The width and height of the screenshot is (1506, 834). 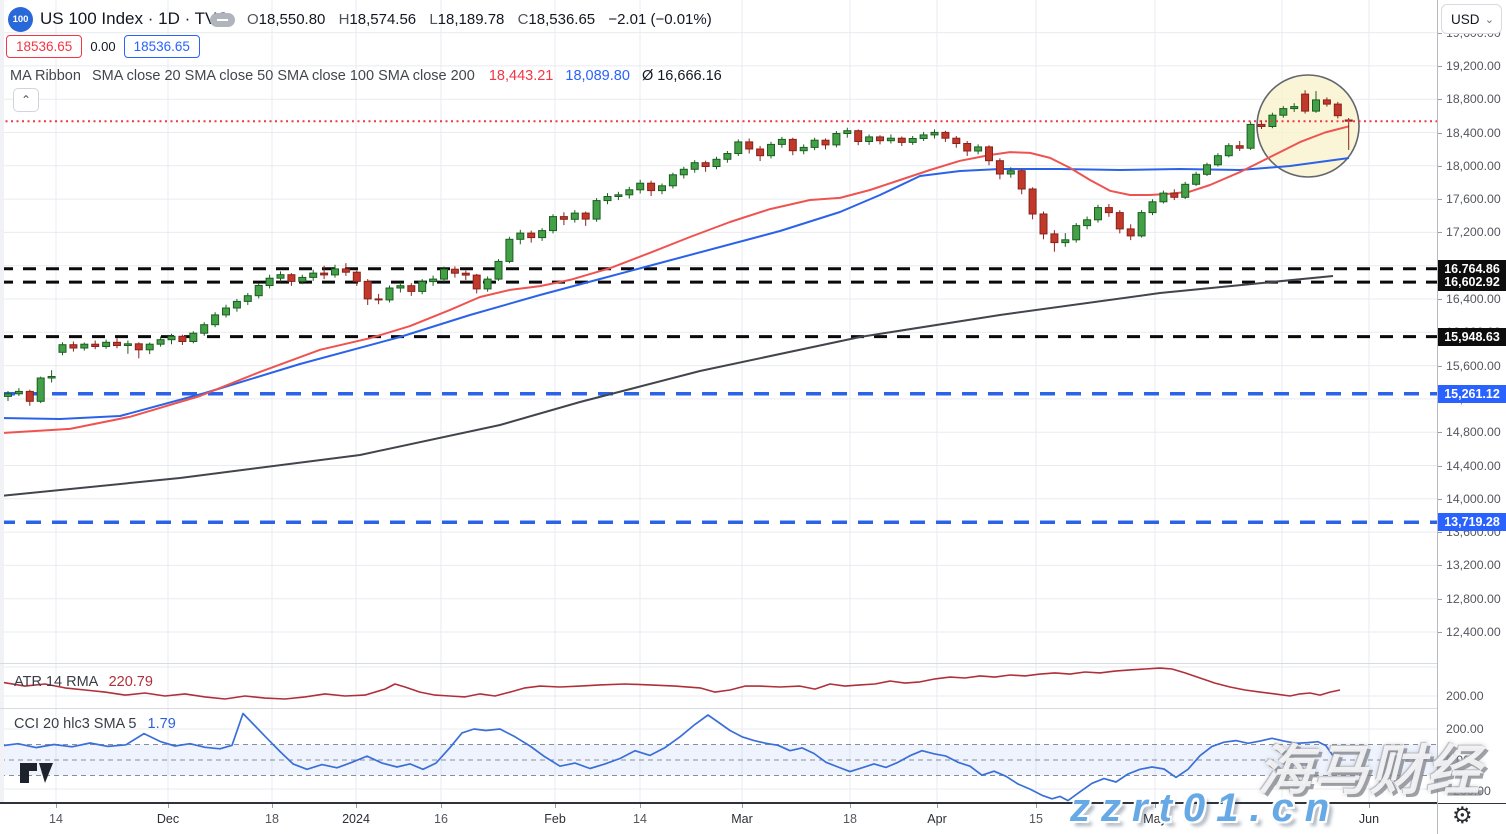 I want to click on atr-line, so click(x=670, y=683).